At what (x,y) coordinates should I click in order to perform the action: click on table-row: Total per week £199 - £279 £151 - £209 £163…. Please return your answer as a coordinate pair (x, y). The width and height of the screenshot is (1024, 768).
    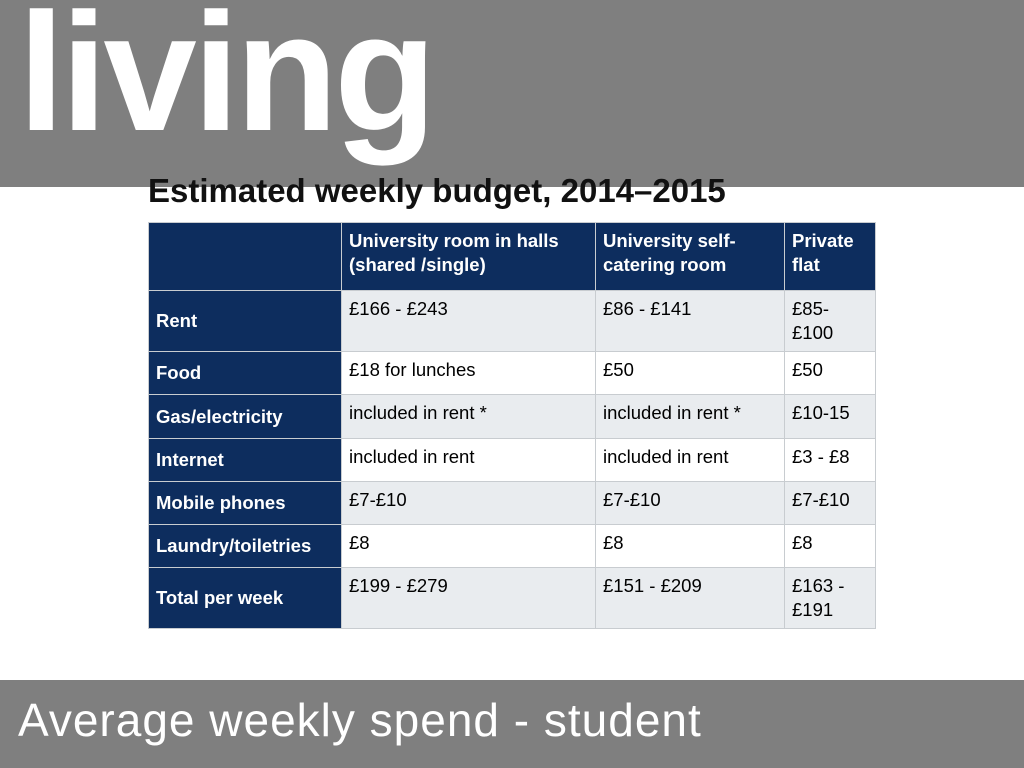
    Looking at the image, I should click on (512, 598).